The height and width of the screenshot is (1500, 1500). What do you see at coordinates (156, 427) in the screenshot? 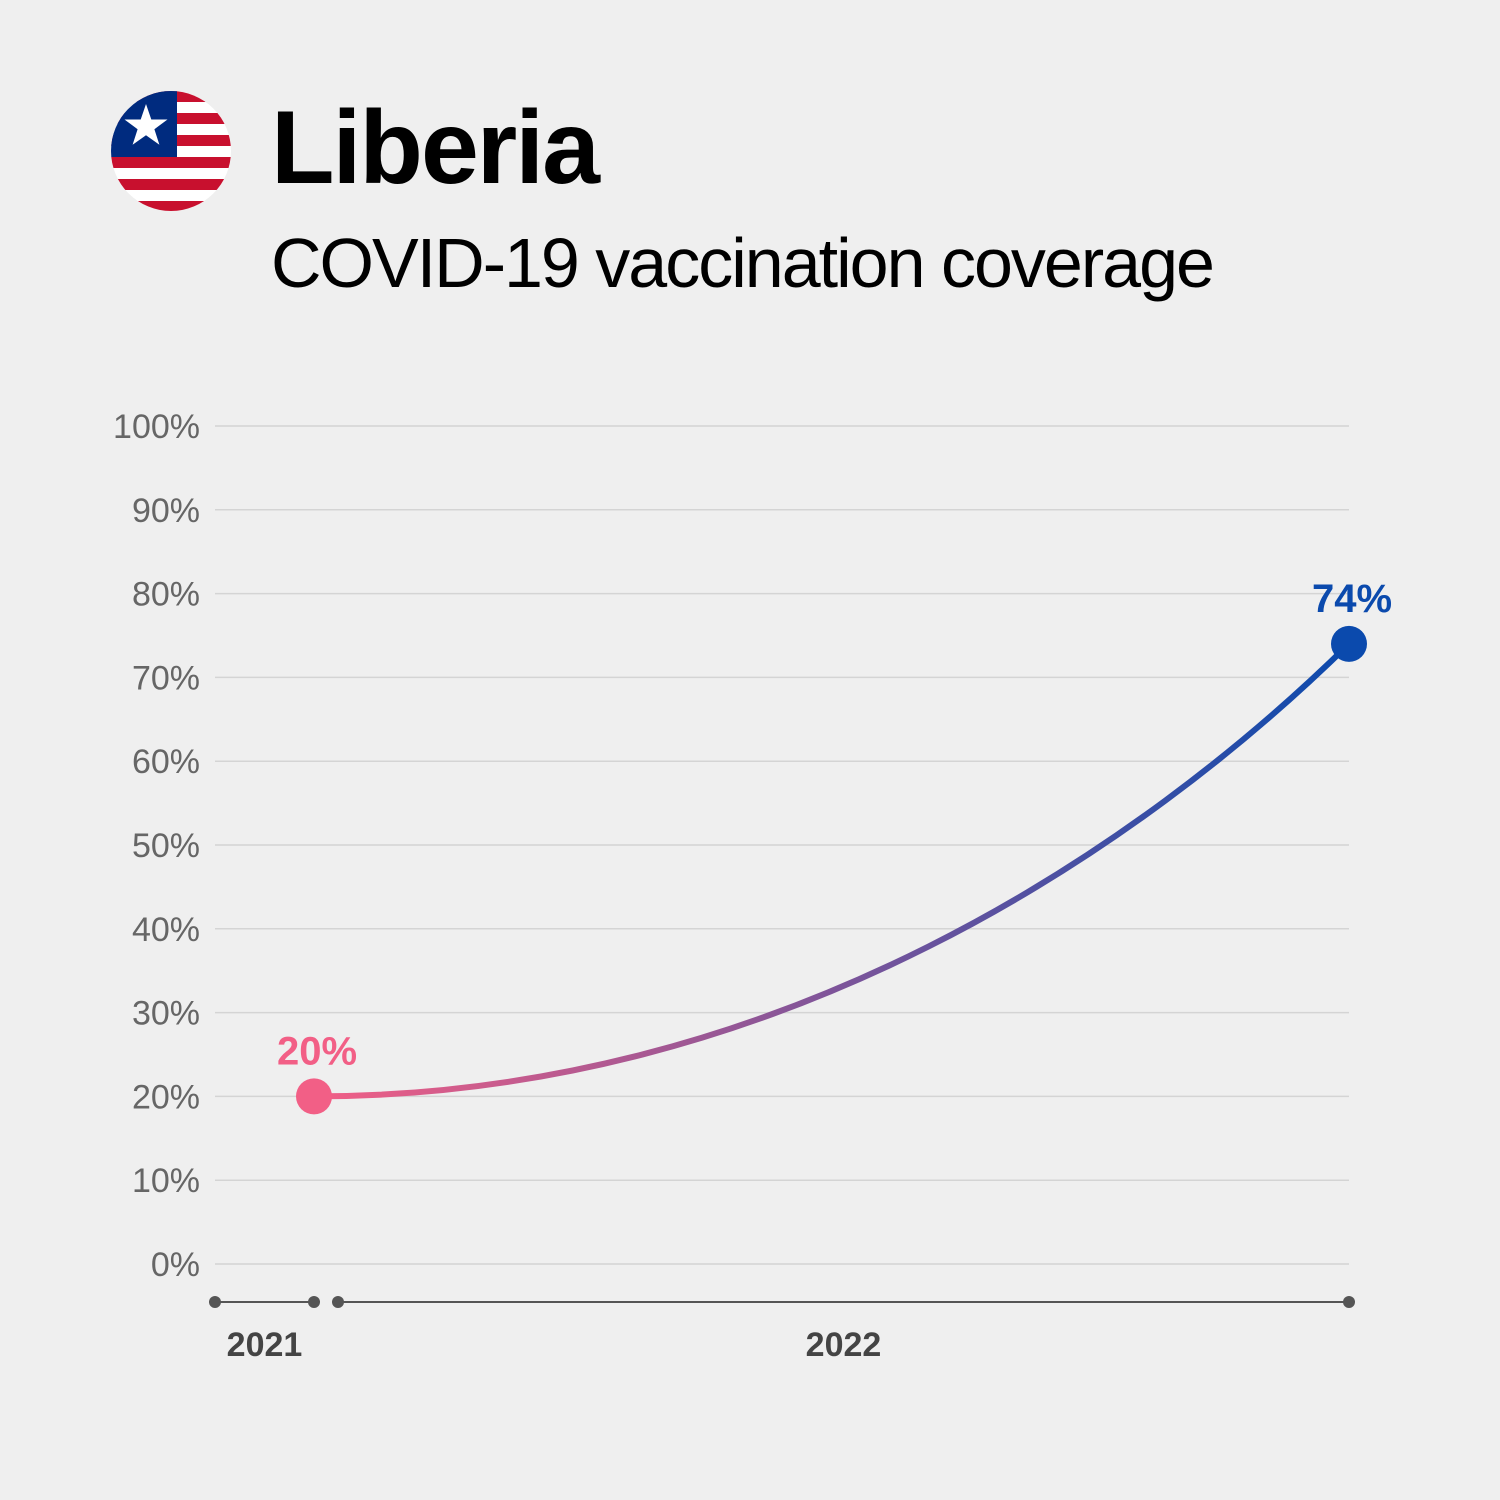
I see `y-tick-label: 100%` at bounding box center [156, 427].